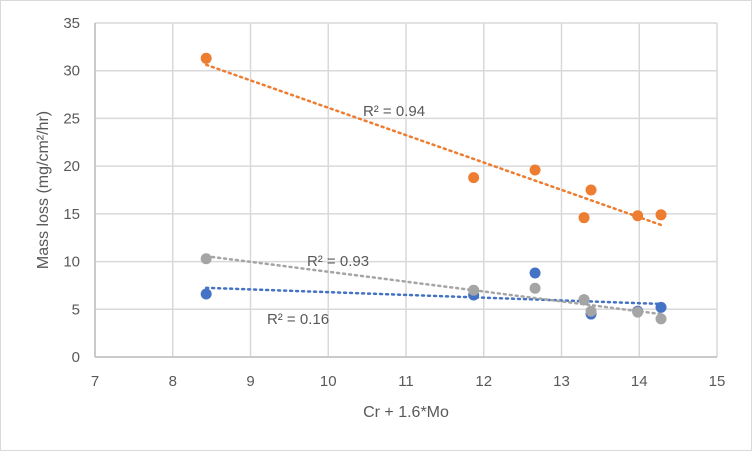  Describe the element at coordinates (71, 262) in the screenshot. I see `y-tick-label: 10` at that location.